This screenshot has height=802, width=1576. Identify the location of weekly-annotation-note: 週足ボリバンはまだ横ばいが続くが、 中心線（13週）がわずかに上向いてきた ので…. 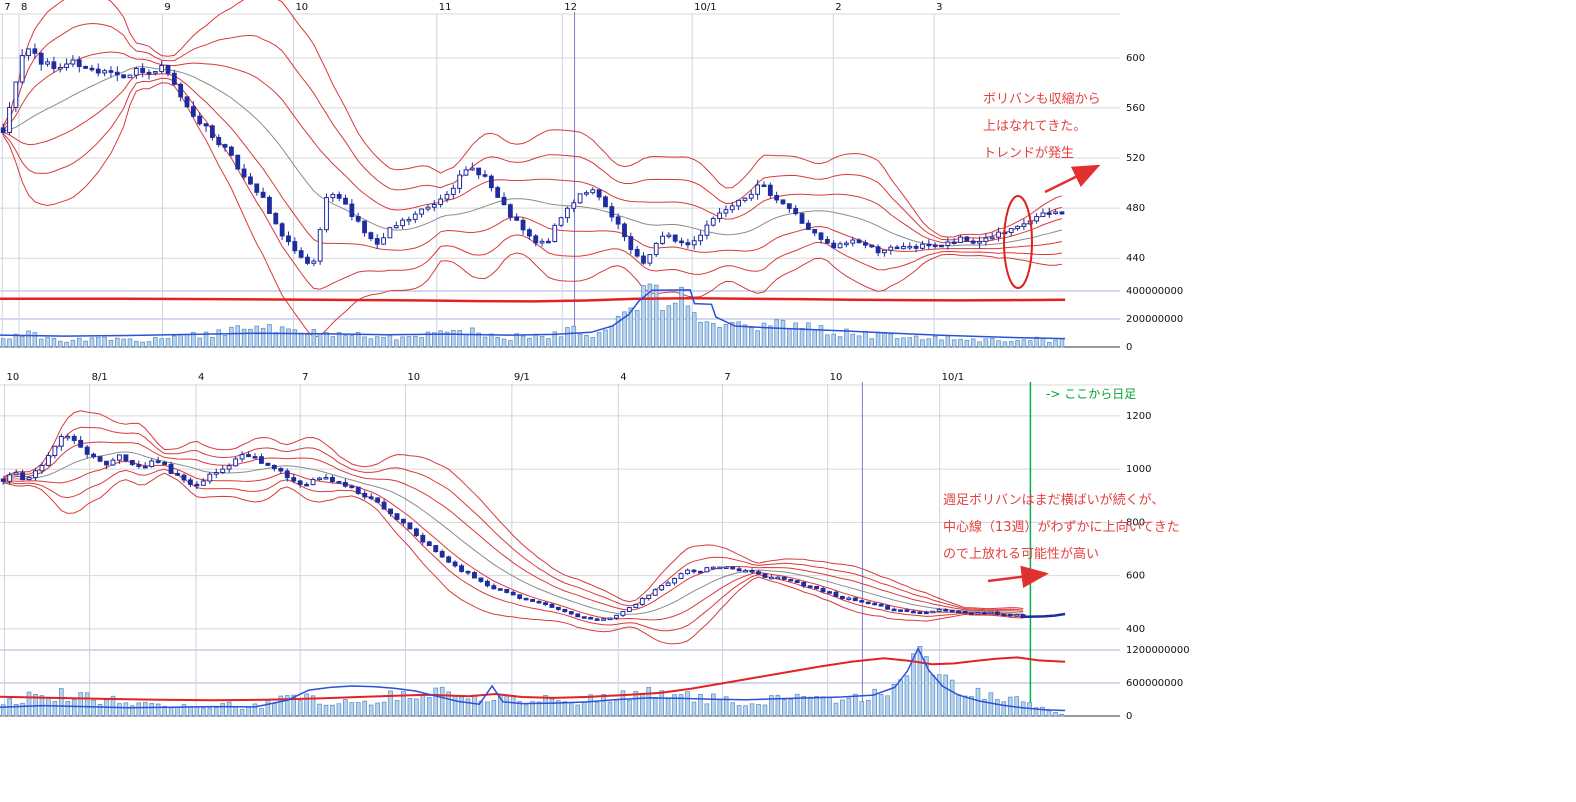
(1061, 527).